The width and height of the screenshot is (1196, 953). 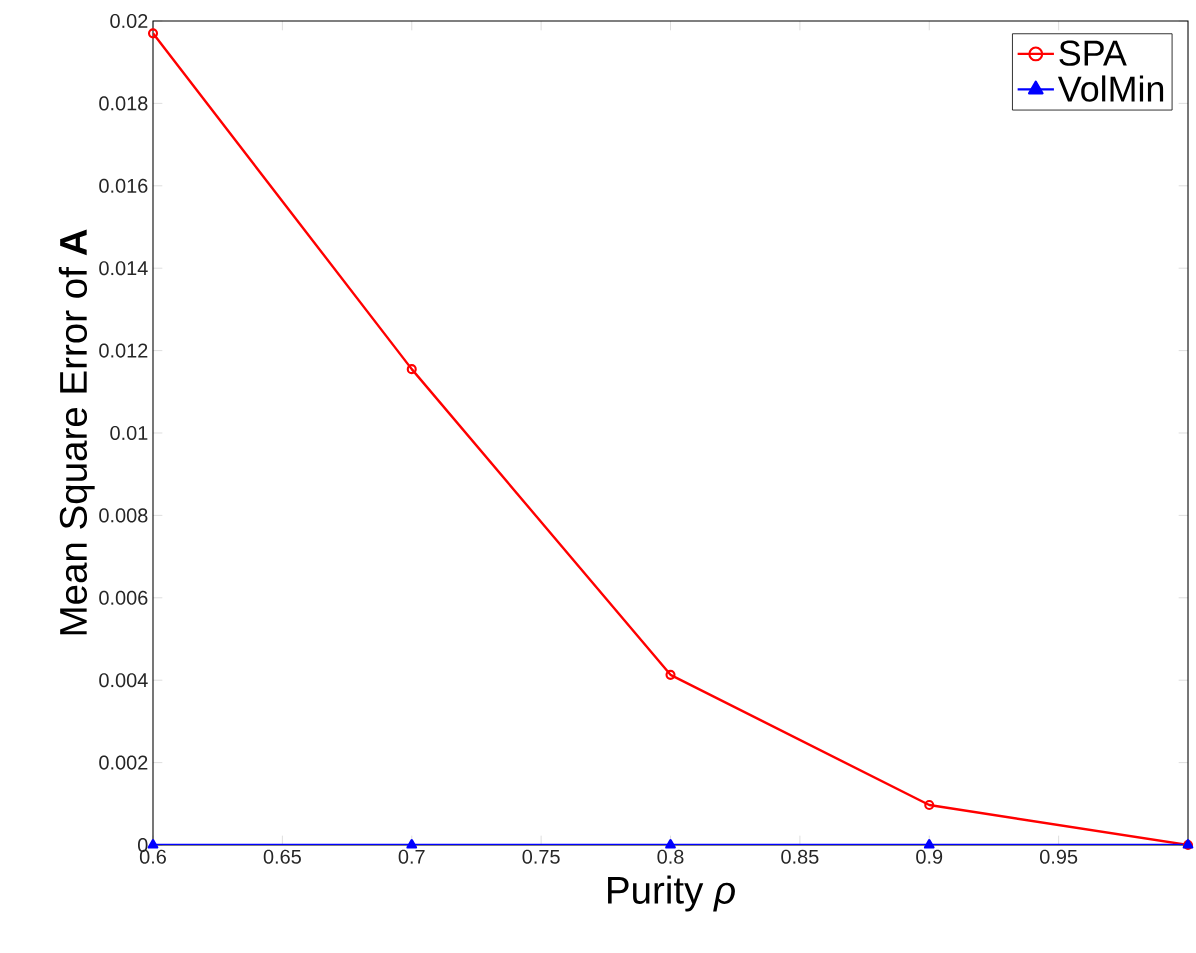 What do you see at coordinates (123, 515) in the screenshot?
I see `y-tick-label: 0.008` at bounding box center [123, 515].